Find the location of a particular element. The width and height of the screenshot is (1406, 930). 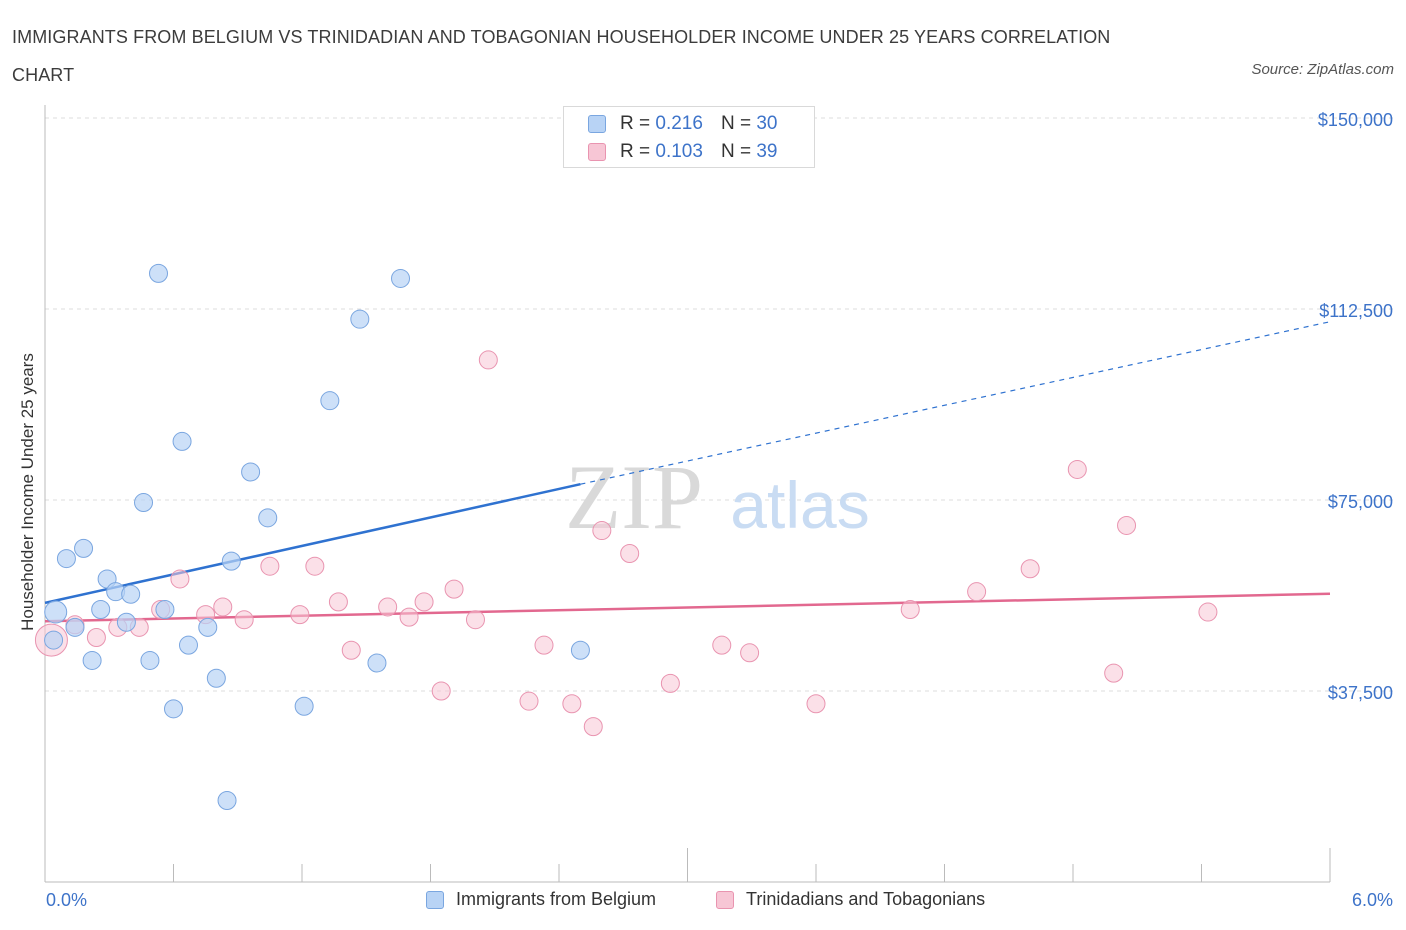

legend-r-value: 0.216 is located at coordinates (679, 123).